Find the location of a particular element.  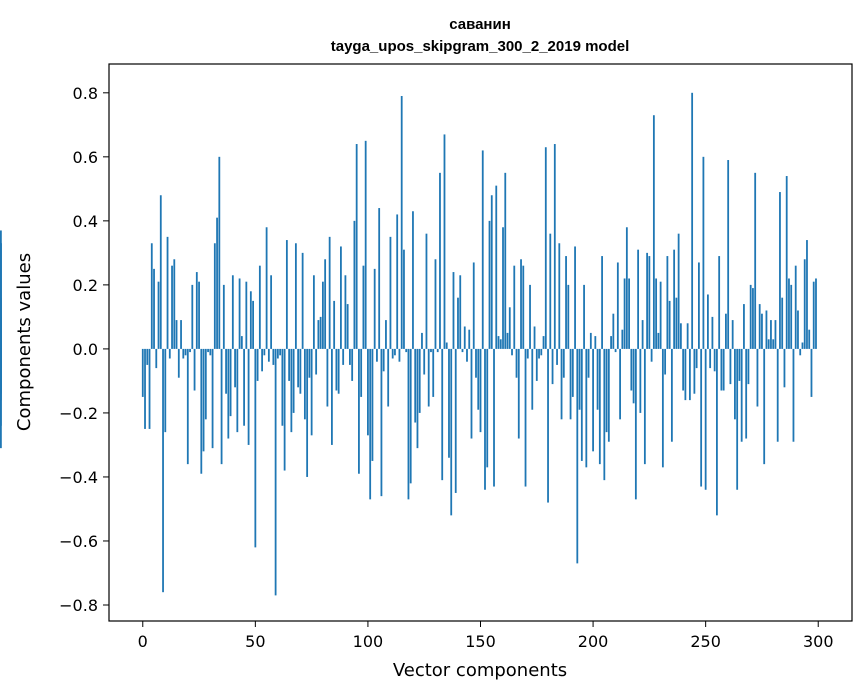

x-tick-label: 300 is located at coordinates (818, 641).